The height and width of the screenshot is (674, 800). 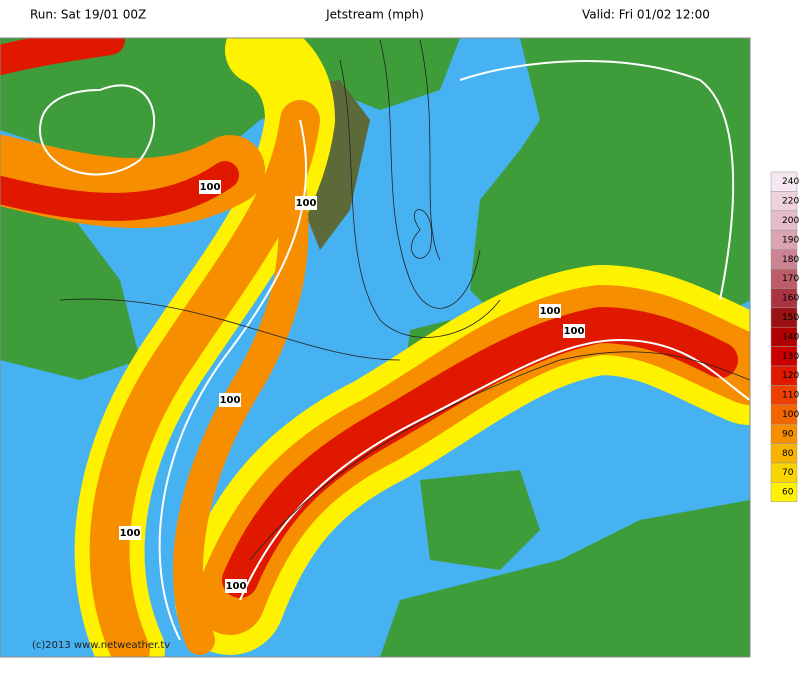 I want to click on map-title: Jetstream (mph), so click(x=374, y=15).